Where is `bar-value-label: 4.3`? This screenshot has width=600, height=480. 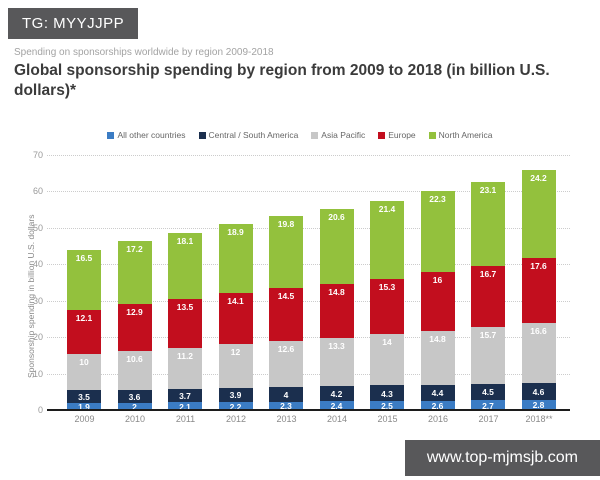
bar-value-label: 4.3 is located at coordinates (387, 393).